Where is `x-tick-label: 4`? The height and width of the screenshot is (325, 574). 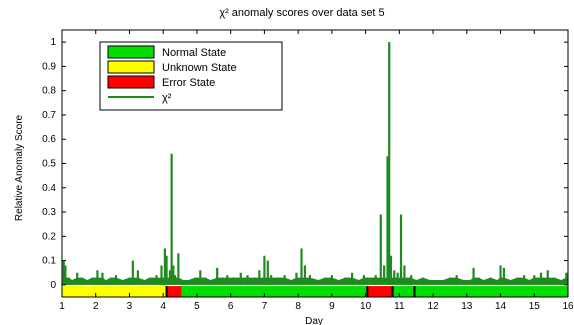 x-tick-label: 4 is located at coordinates (163, 306).